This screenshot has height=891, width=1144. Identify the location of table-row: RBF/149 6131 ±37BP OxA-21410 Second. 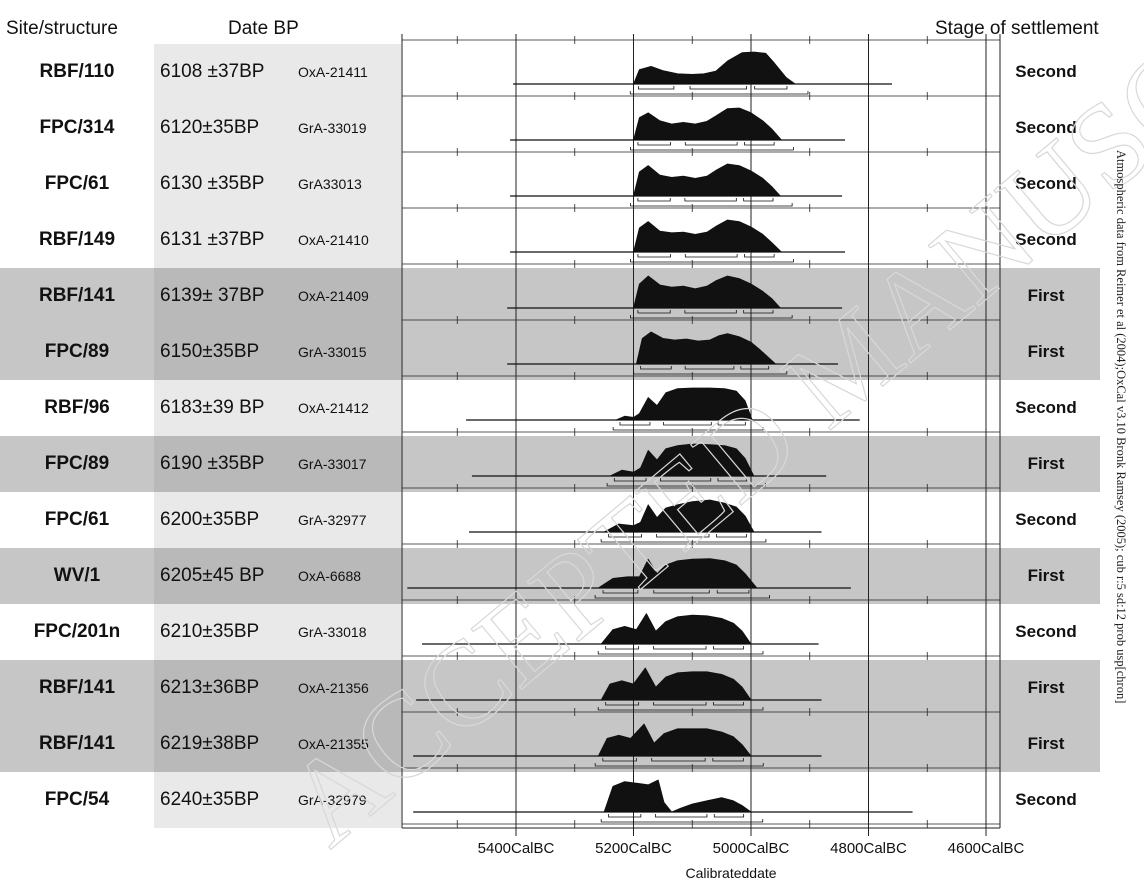
(550, 240).